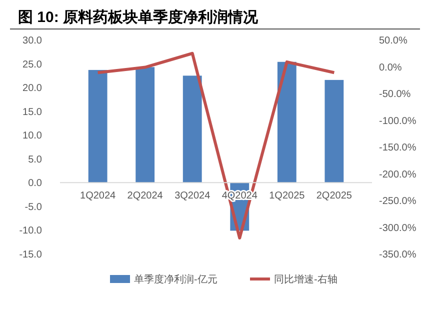  I want to click on y-tick-label: 20.0, so click(32, 88).